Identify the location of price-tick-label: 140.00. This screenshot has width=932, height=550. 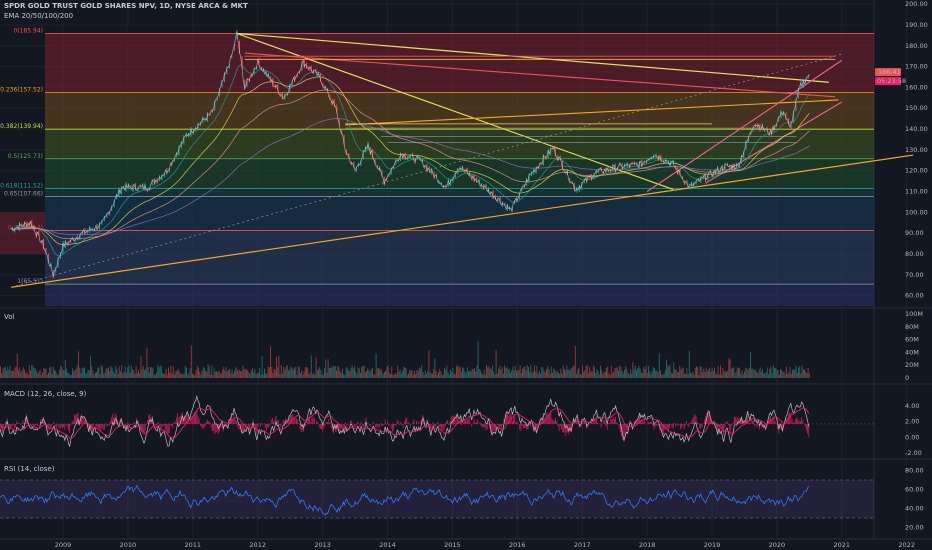
(916, 129).